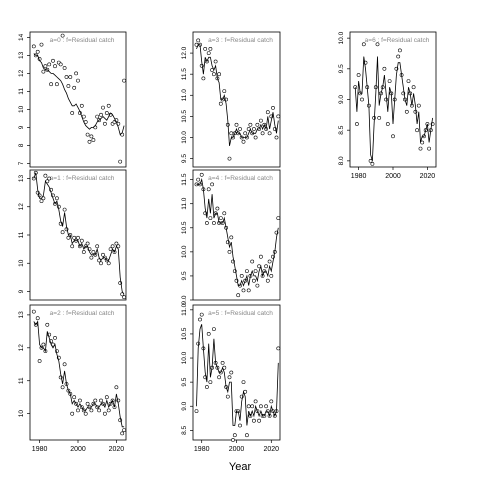  What do you see at coordinates (21, 145) in the screenshot?
I see `y-tick-label: 8` at bounding box center [21, 145].